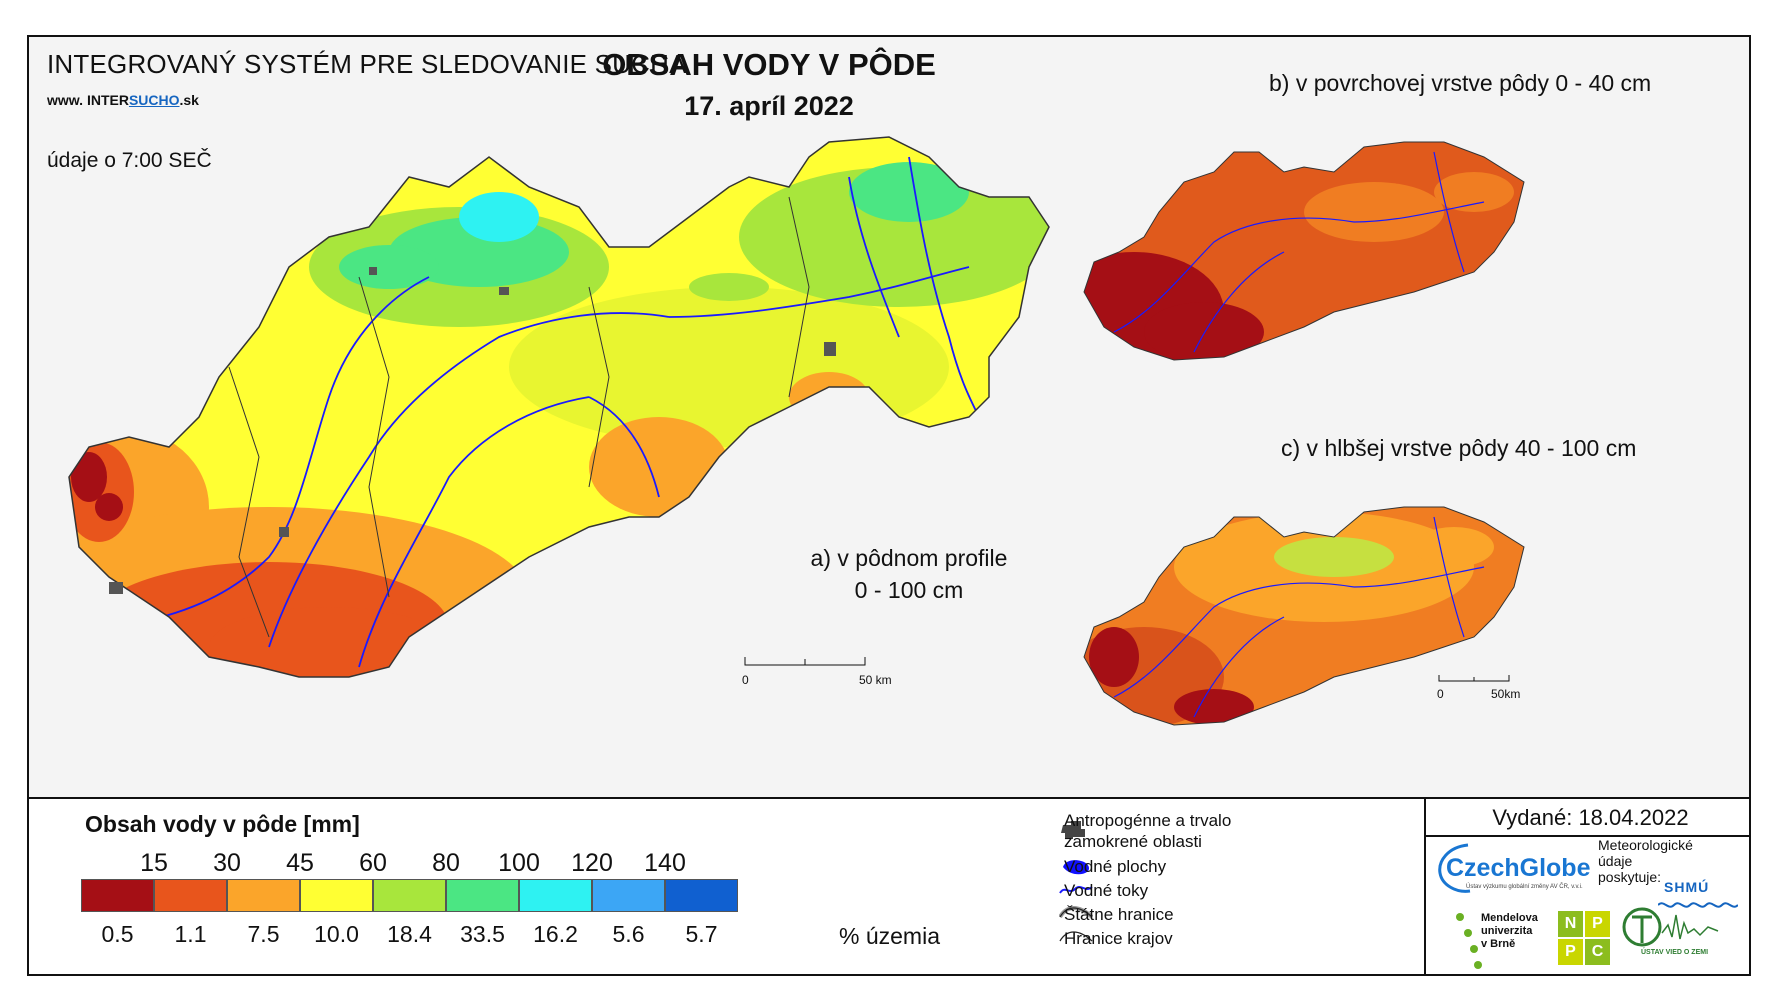 The width and height of the screenshot is (1772, 1003). Describe the element at coordinates (117, 934) in the screenshot. I see `legend-percentage: 0.5` at that location.